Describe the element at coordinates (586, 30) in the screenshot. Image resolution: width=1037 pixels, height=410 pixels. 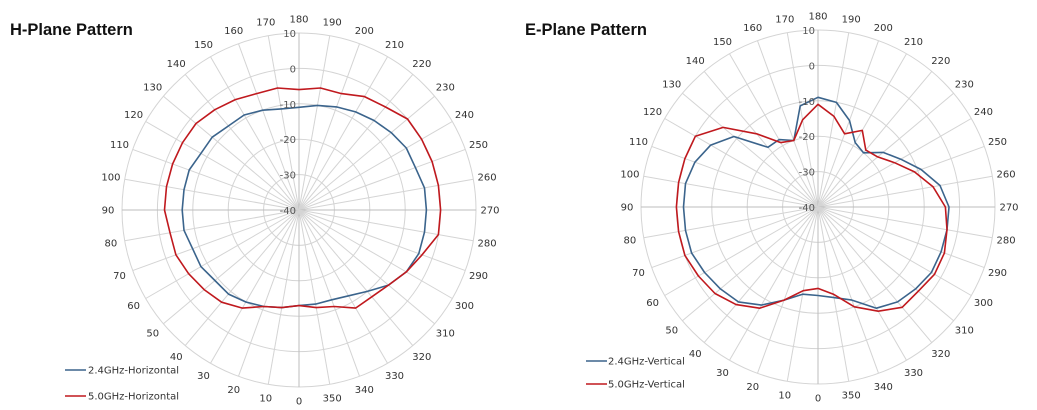
I see `chart-title: E-Plane Pattern` at that location.